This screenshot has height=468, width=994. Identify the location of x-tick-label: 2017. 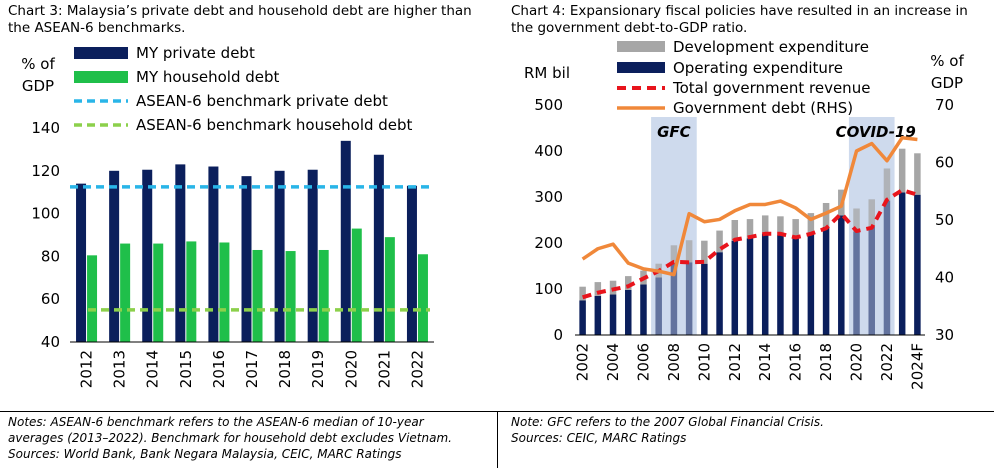
(252, 369).